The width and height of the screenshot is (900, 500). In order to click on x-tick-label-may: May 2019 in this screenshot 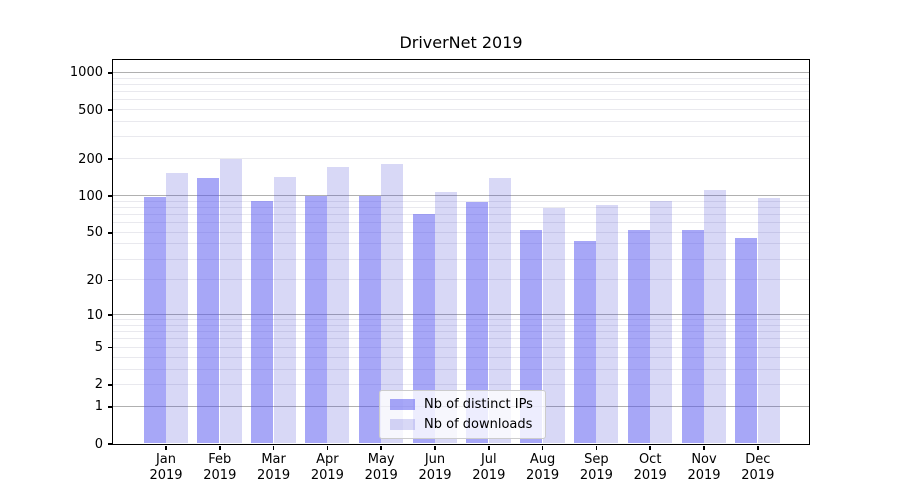, I will do `click(381, 467)`.